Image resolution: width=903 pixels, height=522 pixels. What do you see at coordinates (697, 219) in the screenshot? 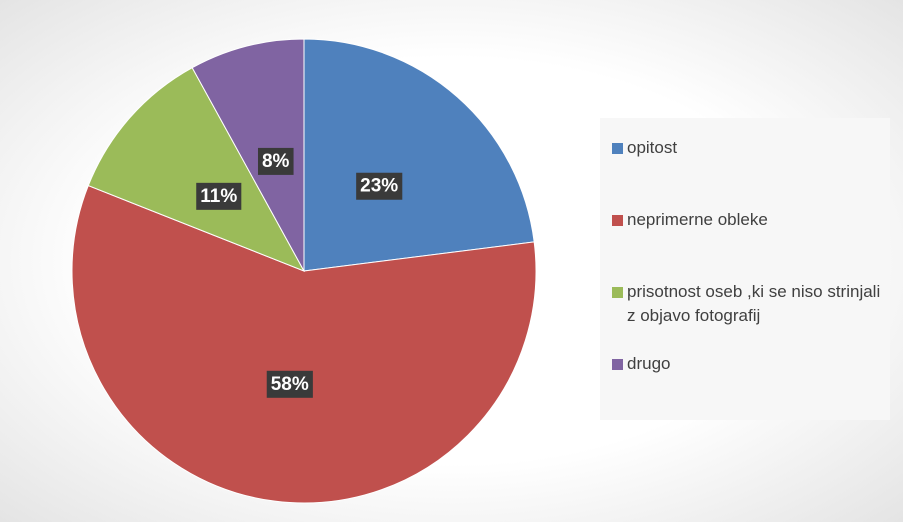
I see `legend-label: neprimerne obleke` at bounding box center [697, 219].